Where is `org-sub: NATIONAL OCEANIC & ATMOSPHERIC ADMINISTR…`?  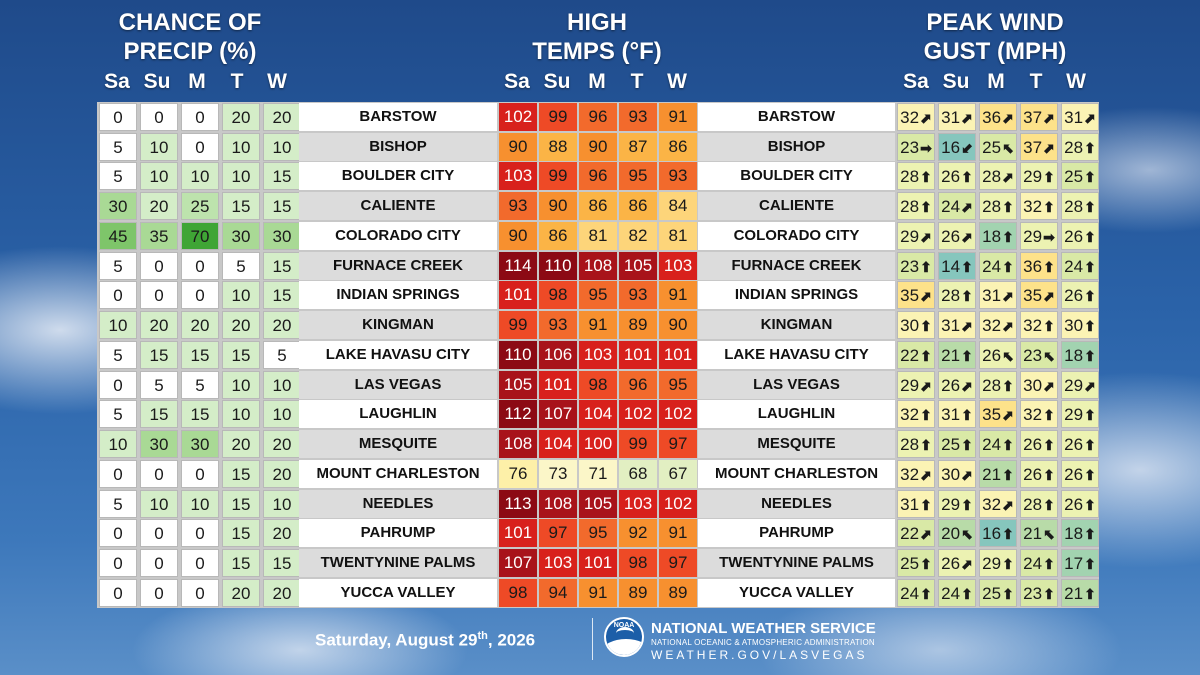
org-sub: NATIONAL OCEANIC & ATMOSPHERIC ADMINISTR… is located at coordinates (763, 642).